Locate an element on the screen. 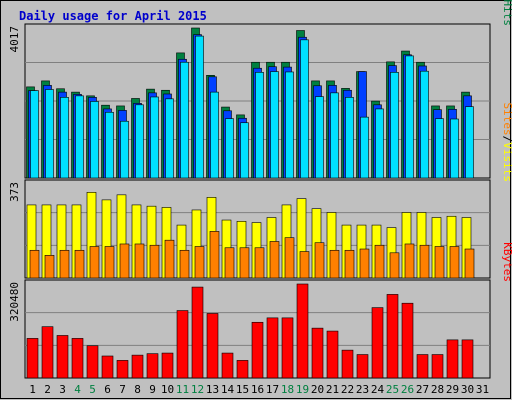 The height and width of the screenshot is (400, 512). day-label: 23 is located at coordinates (362, 389).